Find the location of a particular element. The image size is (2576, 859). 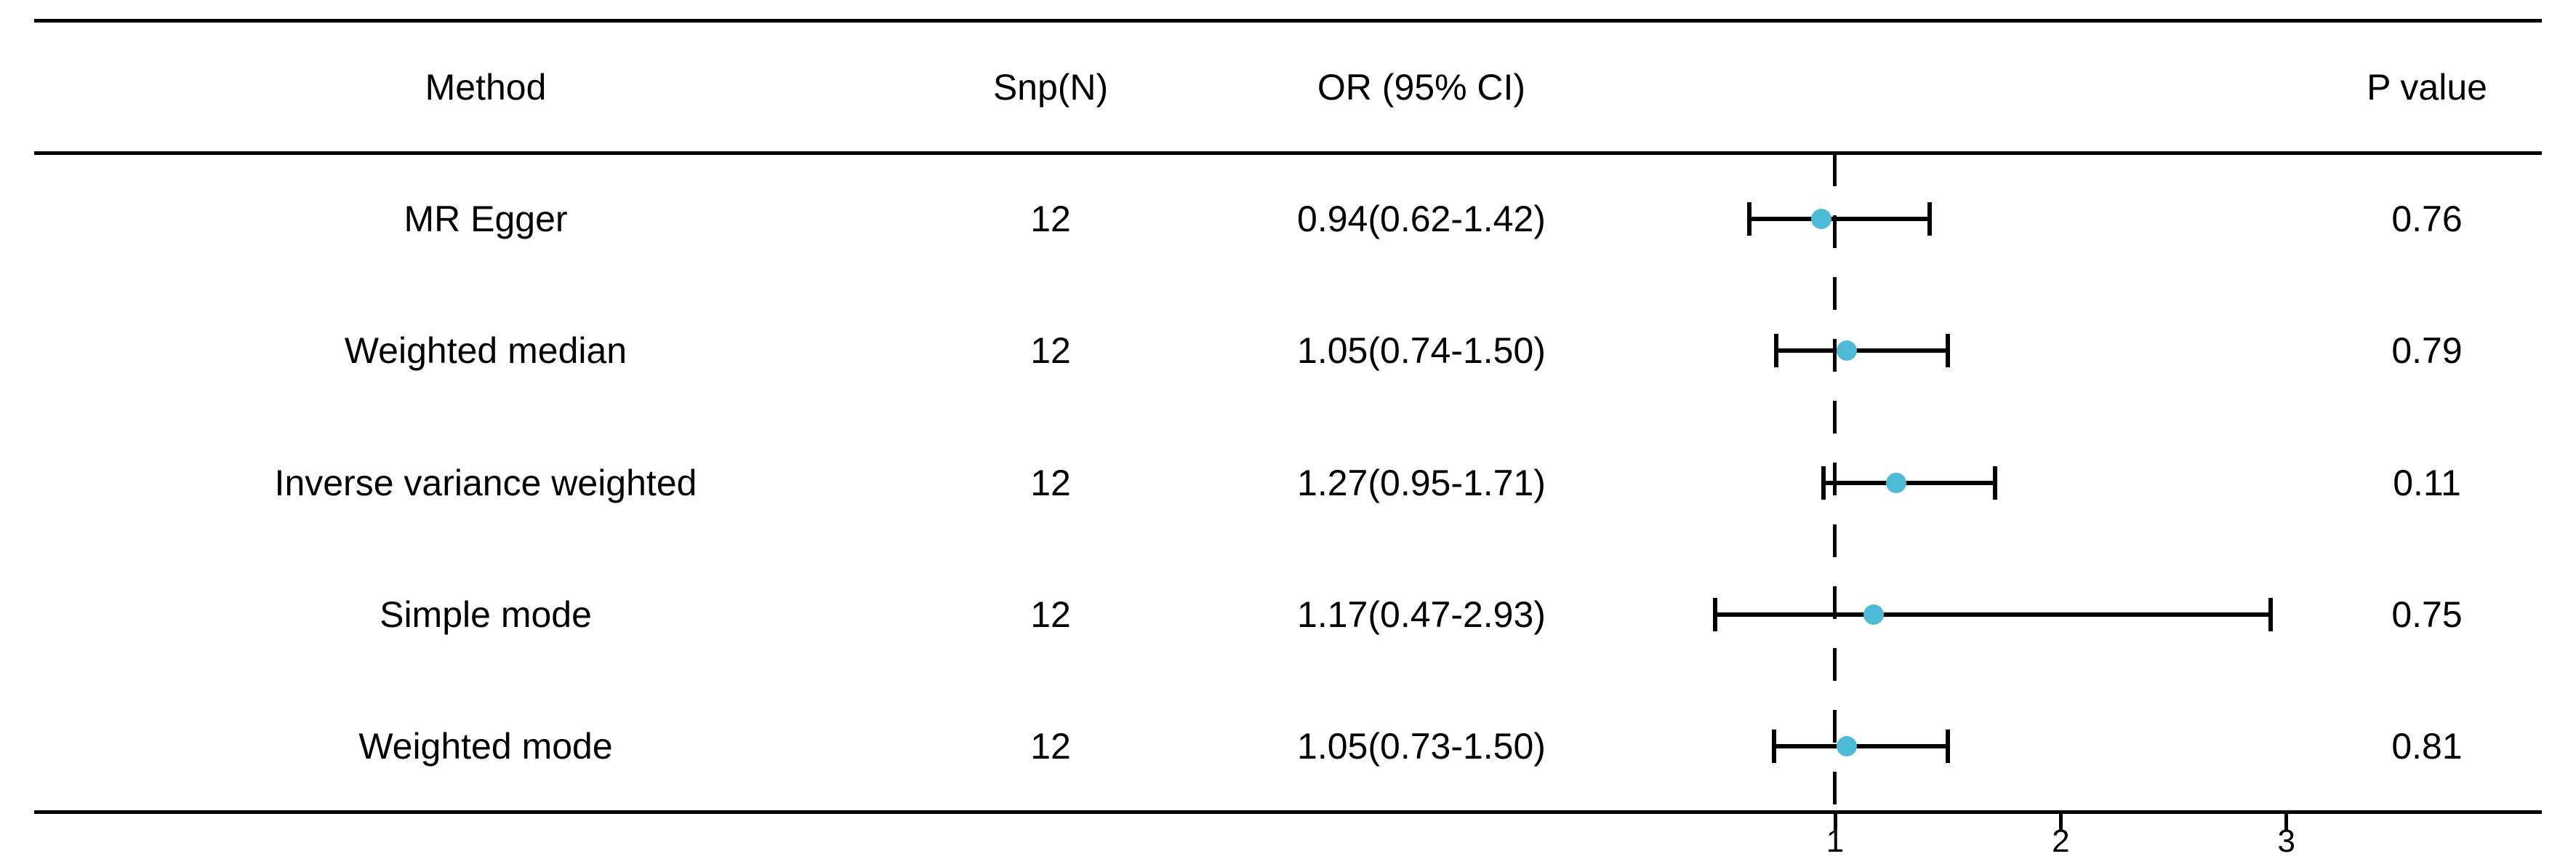

axis-tick-label: 1 is located at coordinates (1836, 841).